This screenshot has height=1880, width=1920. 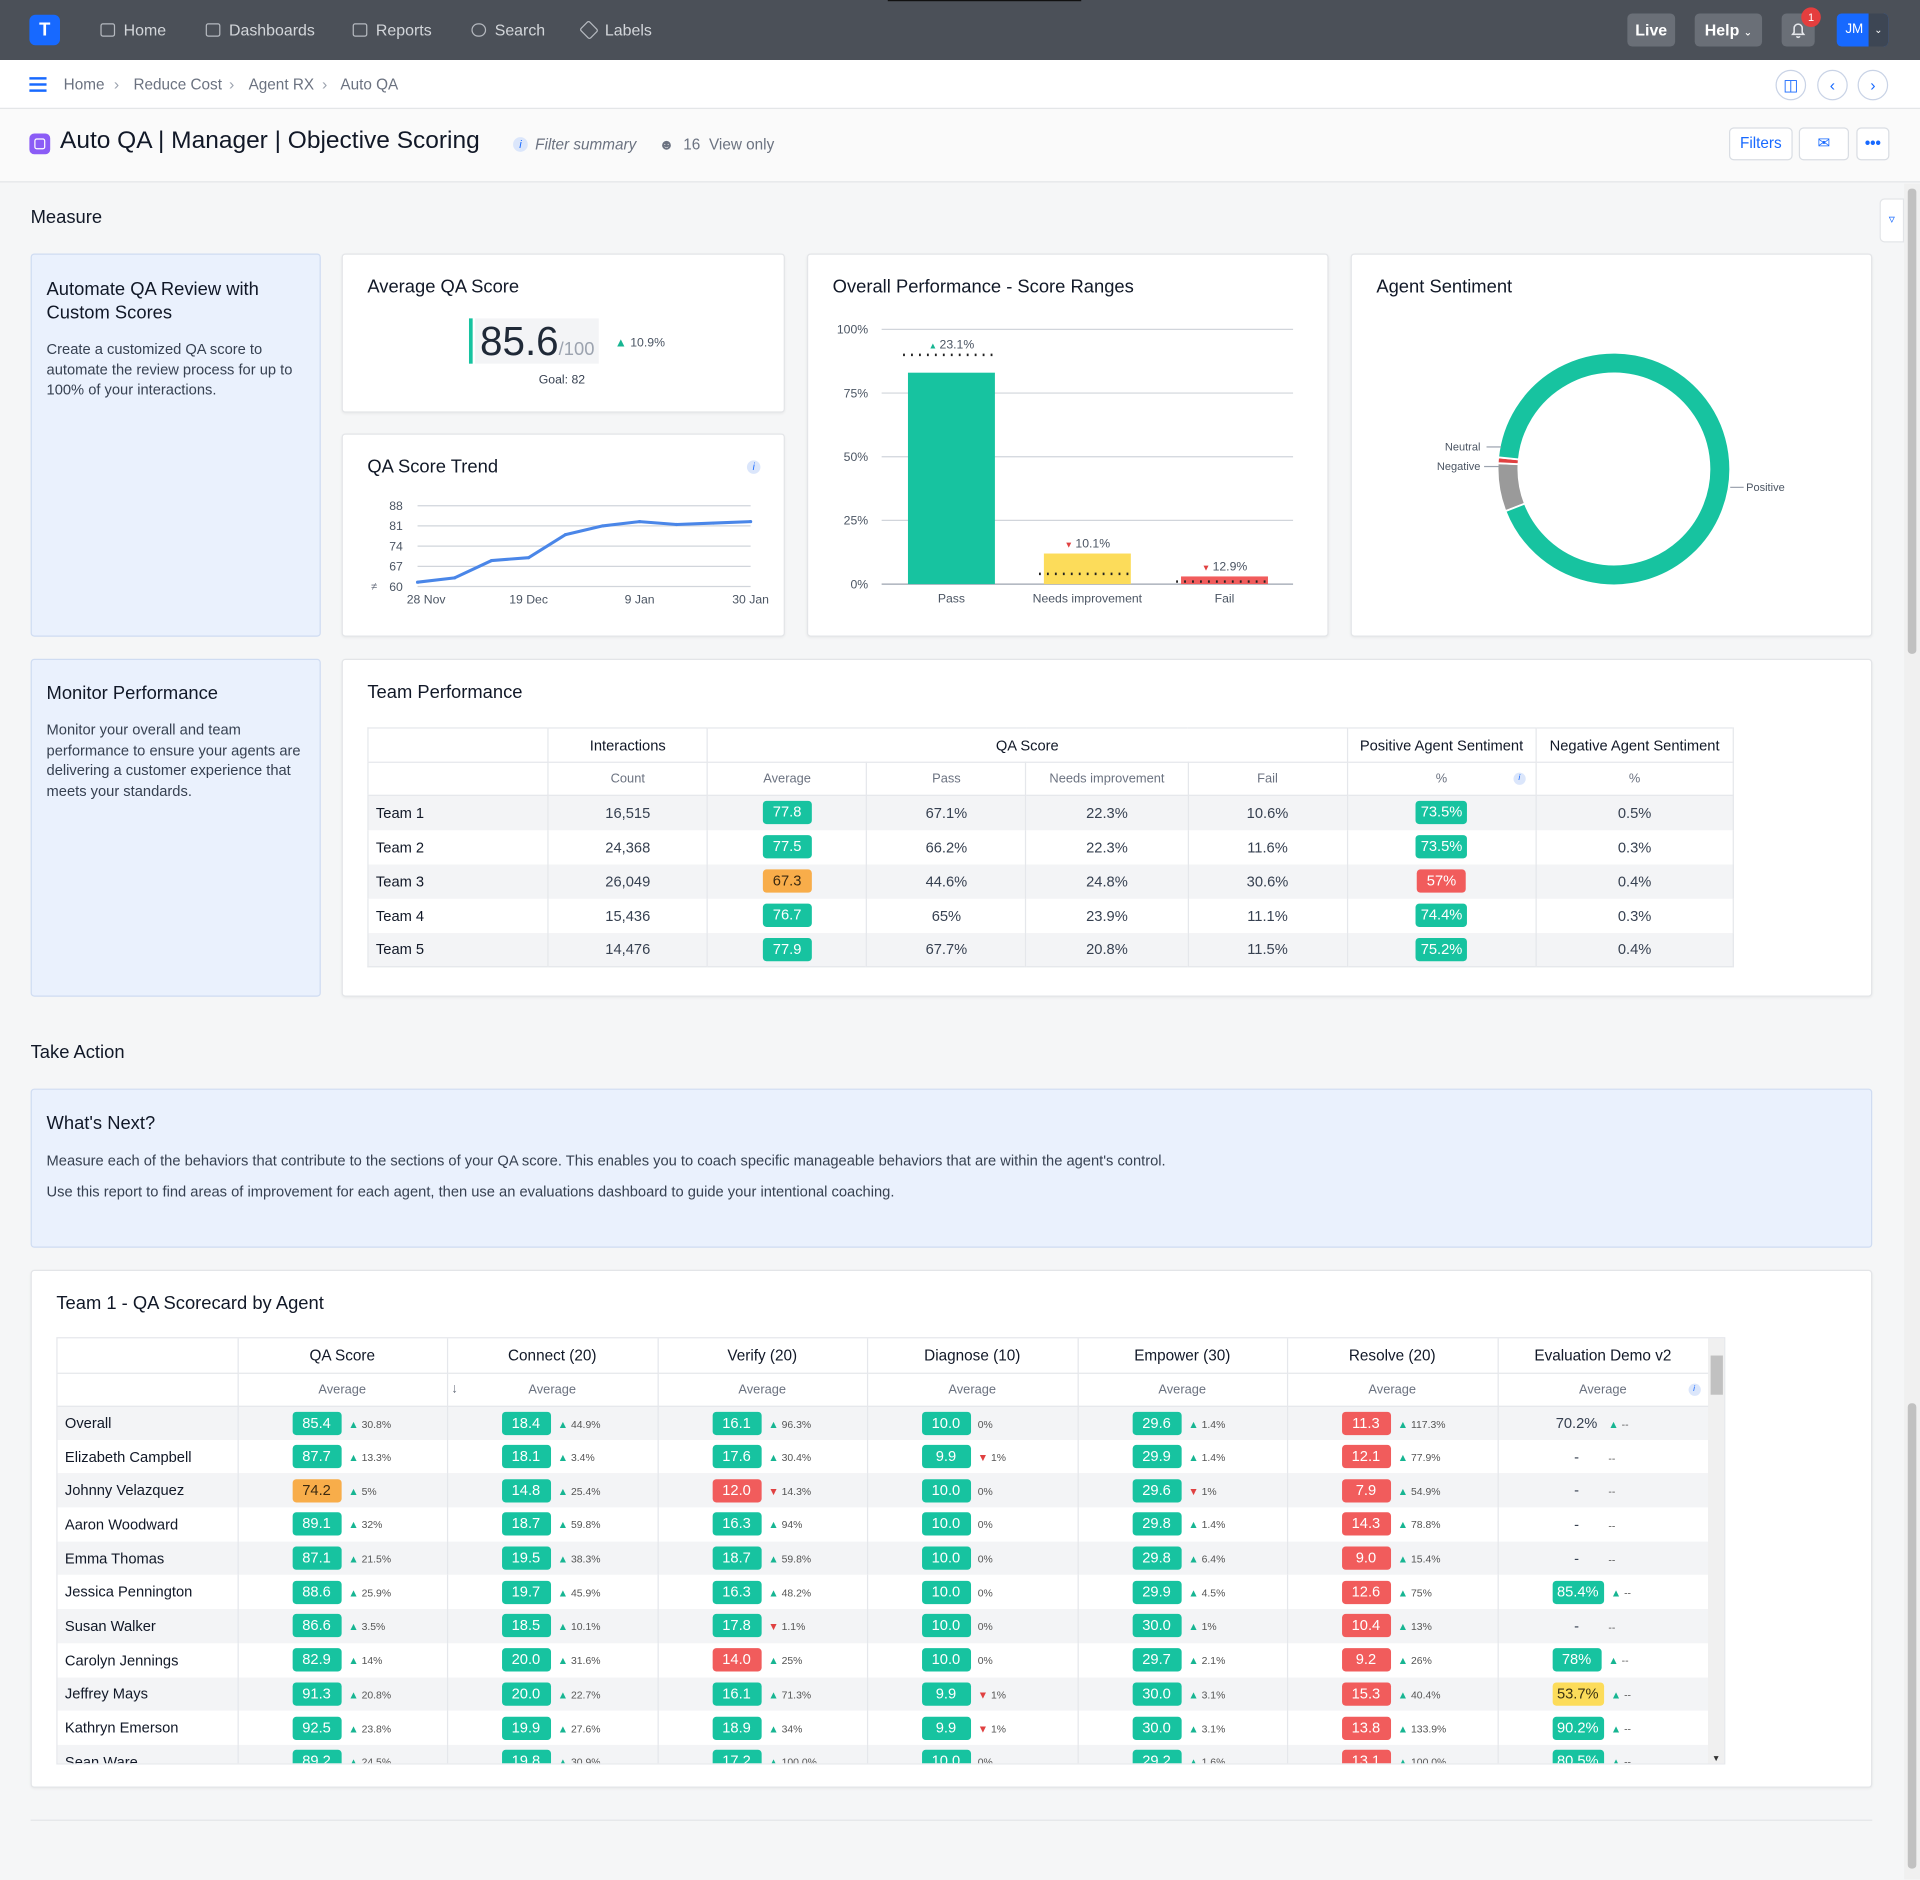 What do you see at coordinates (84, 84) in the screenshot?
I see `breadcrumb-home: Home` at bounding box center [84, 84].